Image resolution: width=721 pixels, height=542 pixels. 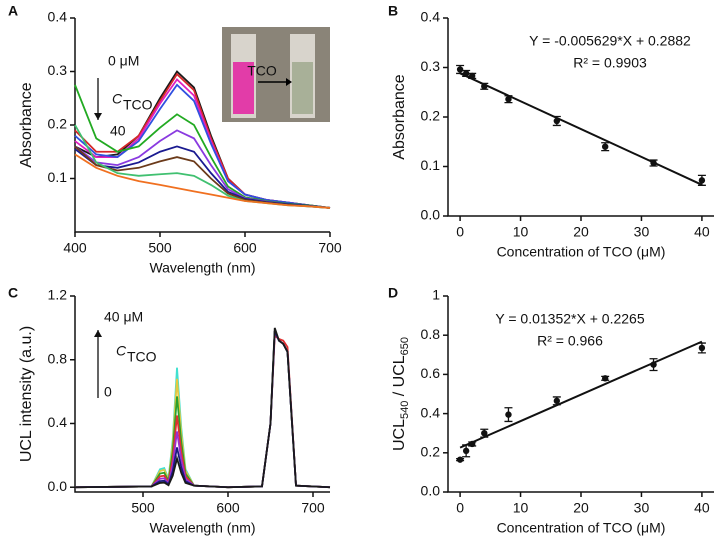 What do you see at coordinates (399, 435) in the screenshot?
I see `y-axis-label-part: UCL` at bounding box center [399, 435].